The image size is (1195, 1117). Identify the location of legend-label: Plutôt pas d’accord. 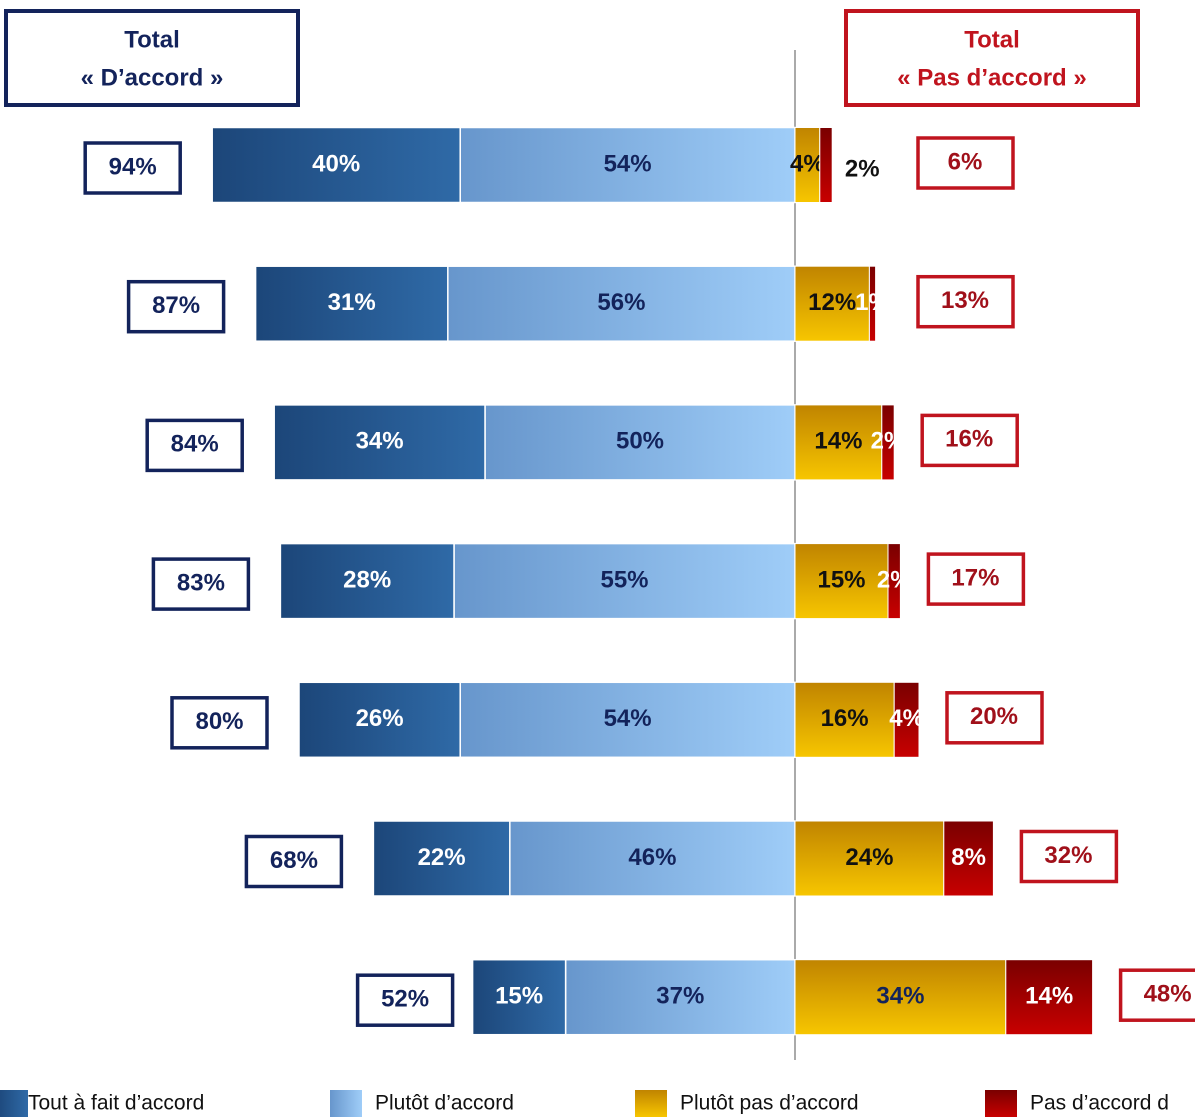
(769, 1103).